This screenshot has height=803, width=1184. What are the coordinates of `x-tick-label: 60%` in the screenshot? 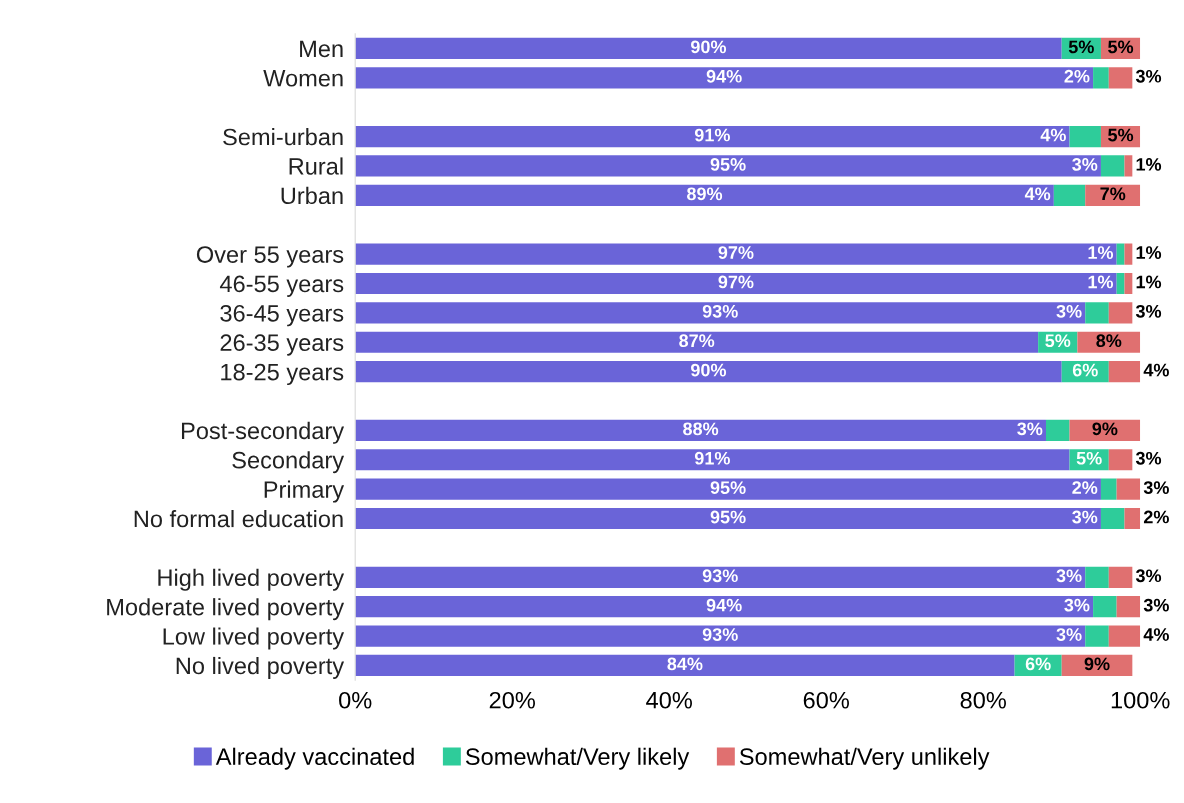 It's located at (826, 700).